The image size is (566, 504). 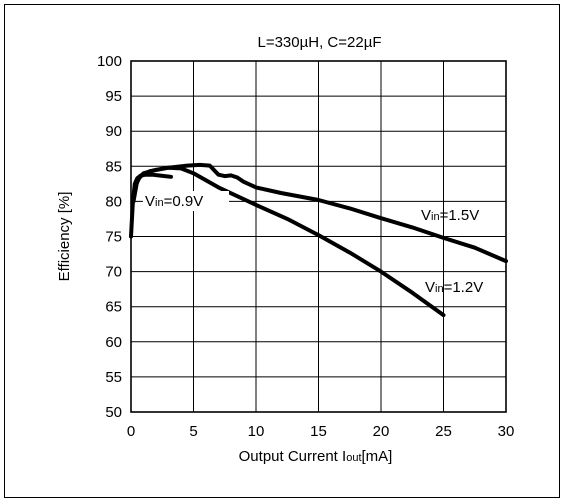 I want to click on x-tick-label: 20, so click(x=381, y=431).